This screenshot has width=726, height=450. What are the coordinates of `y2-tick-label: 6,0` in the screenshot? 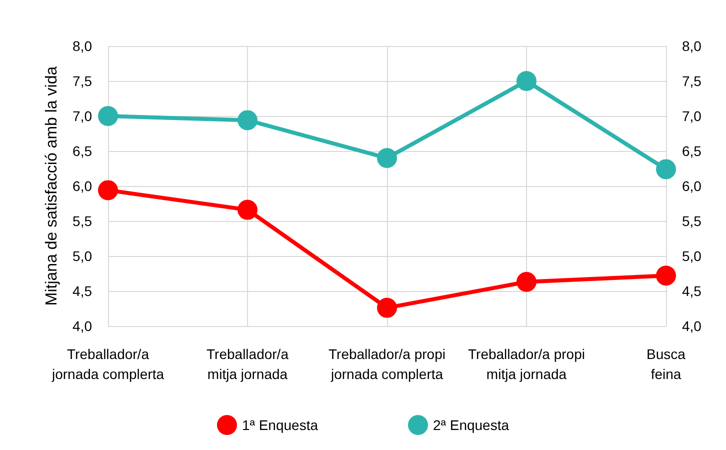 It's located at (692, 186).